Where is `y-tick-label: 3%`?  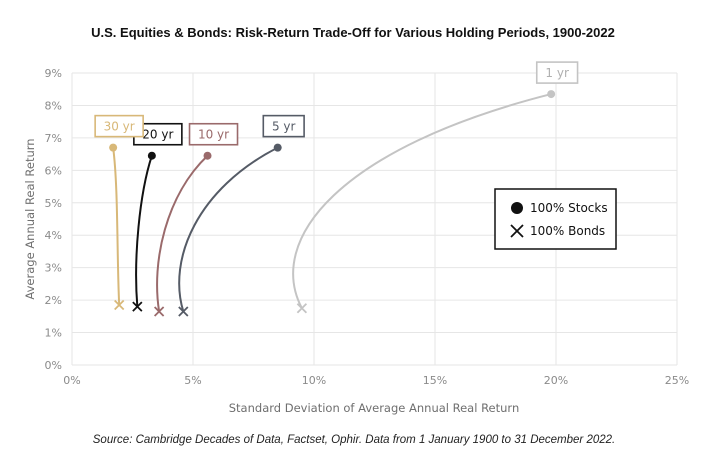 y-tick-label: 3% is located at coordinates (53, 268).